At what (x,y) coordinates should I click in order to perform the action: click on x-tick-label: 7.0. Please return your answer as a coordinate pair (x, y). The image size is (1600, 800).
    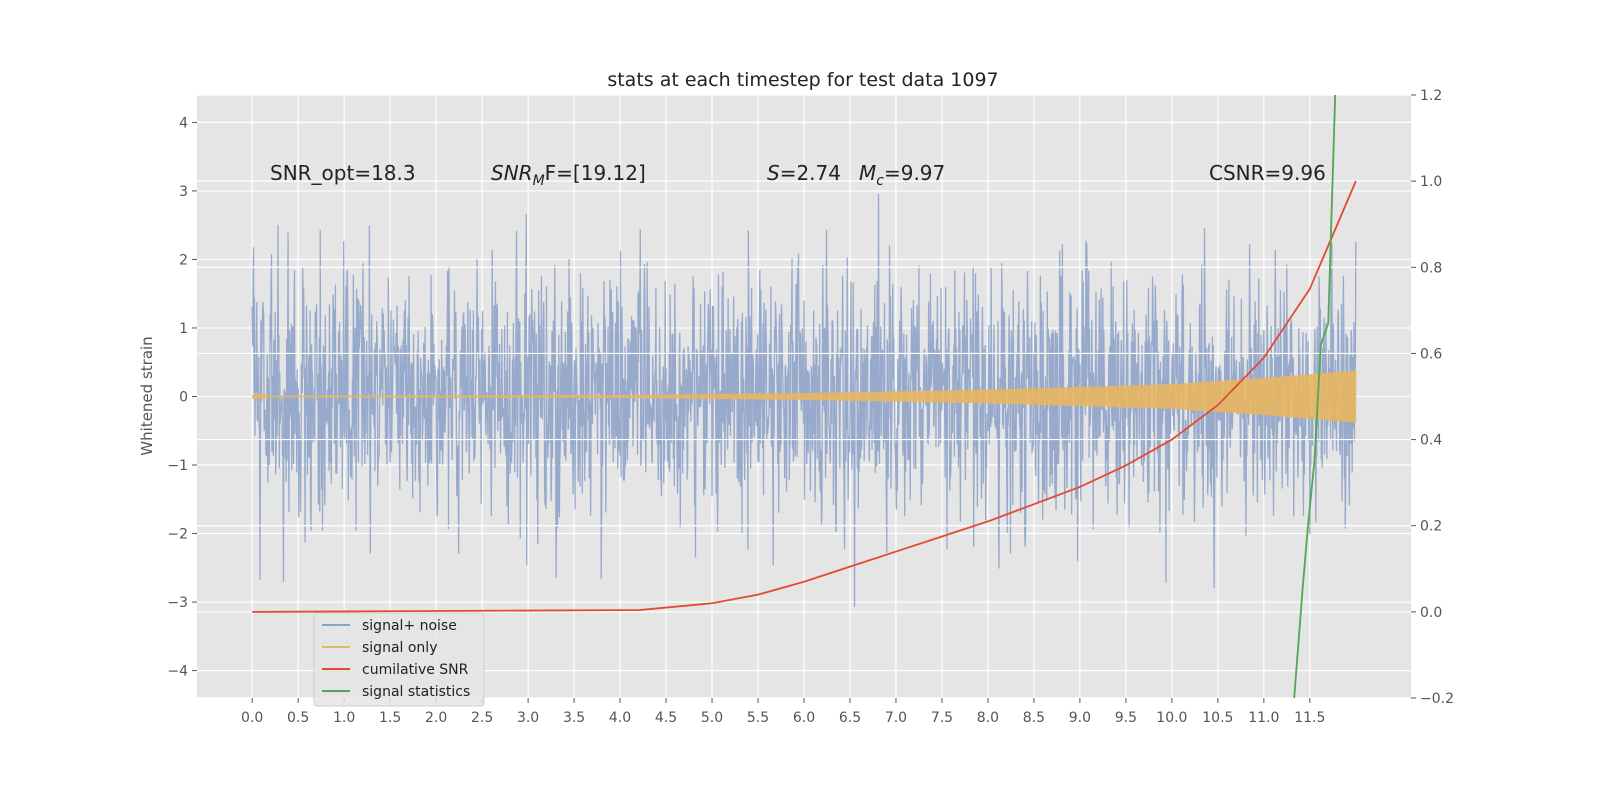
    Looking at the image, I should click on (896, 718).